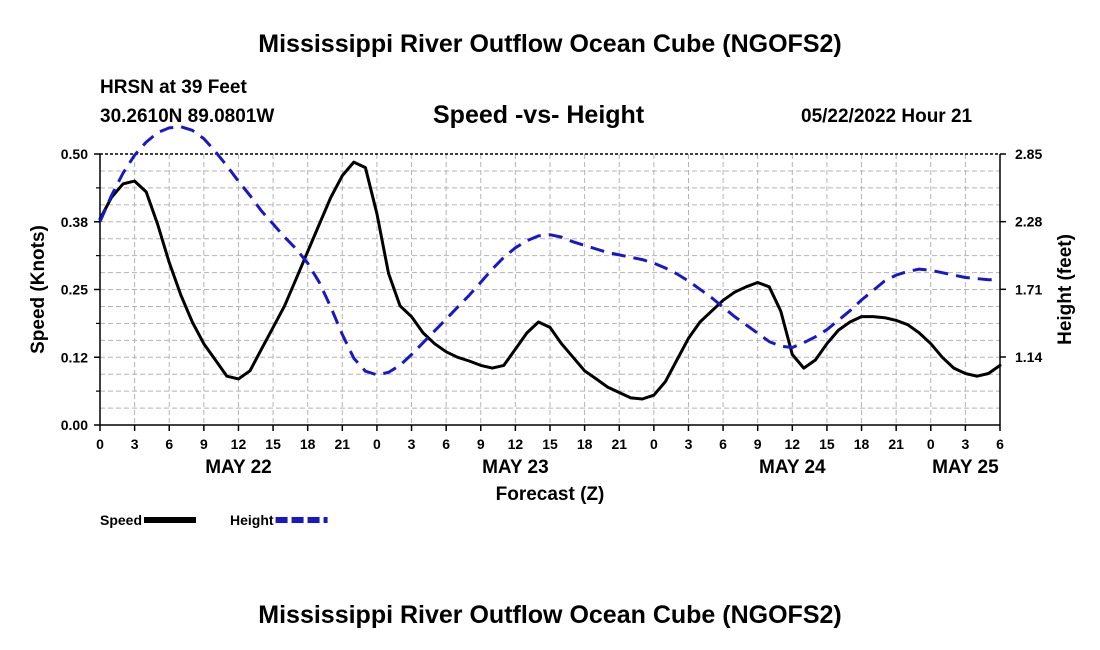  What do you see at coordinates (1065, 289) in the screenshot?
I see `y-right-axis-title: Height (feet)` at bounding box center [1065, 289].